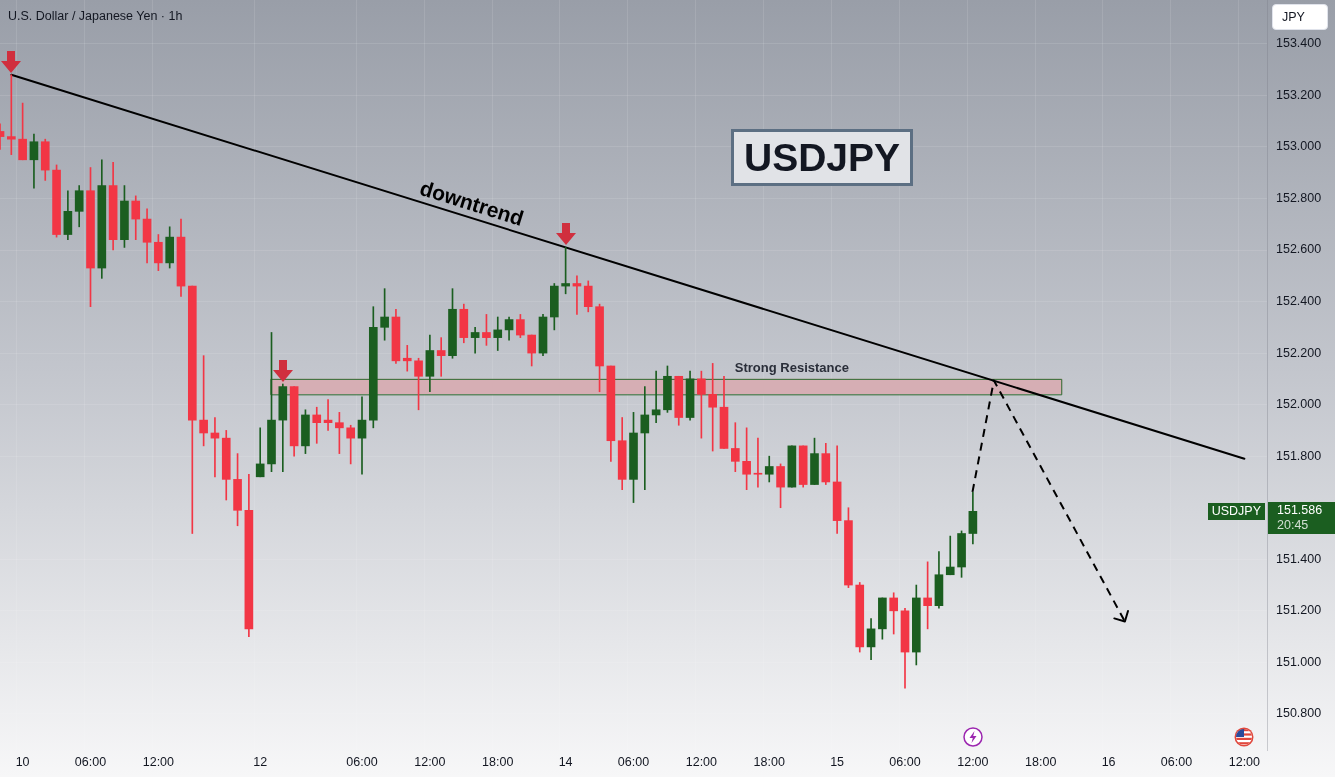 This screenshot has width=1335, height=777. What do you see at coordinates (95, 16) in the screenshot?
I see `text: U.S. Dollar / Japanese Yen · 1h` at bounding box center [95, 16].